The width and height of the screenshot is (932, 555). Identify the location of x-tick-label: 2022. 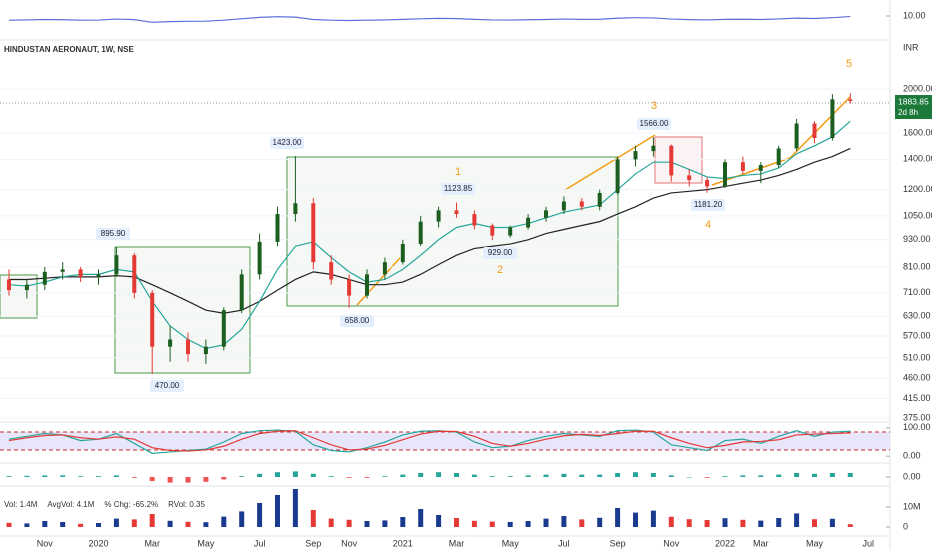
(725, 543).